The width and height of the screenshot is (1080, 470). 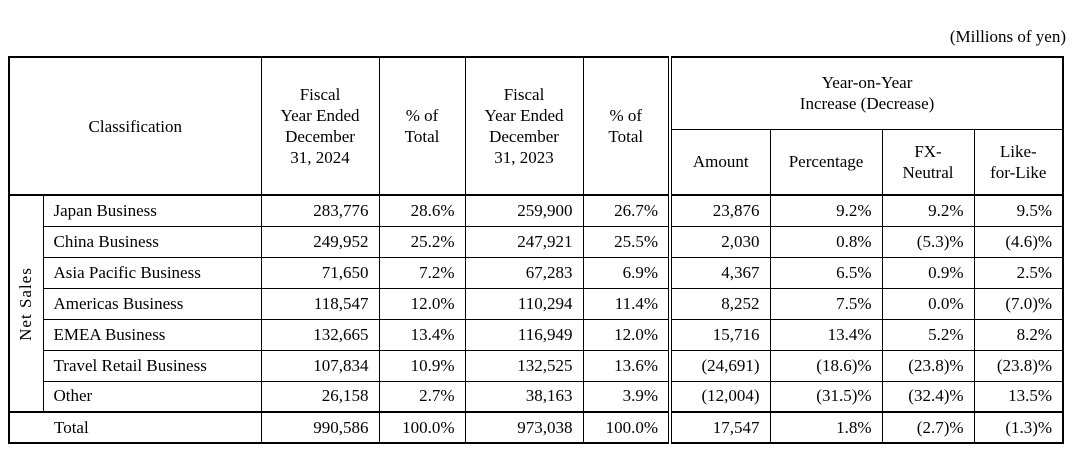 I want to click on cell-yoy-amount: (24,691), so click(x=719, y=365).